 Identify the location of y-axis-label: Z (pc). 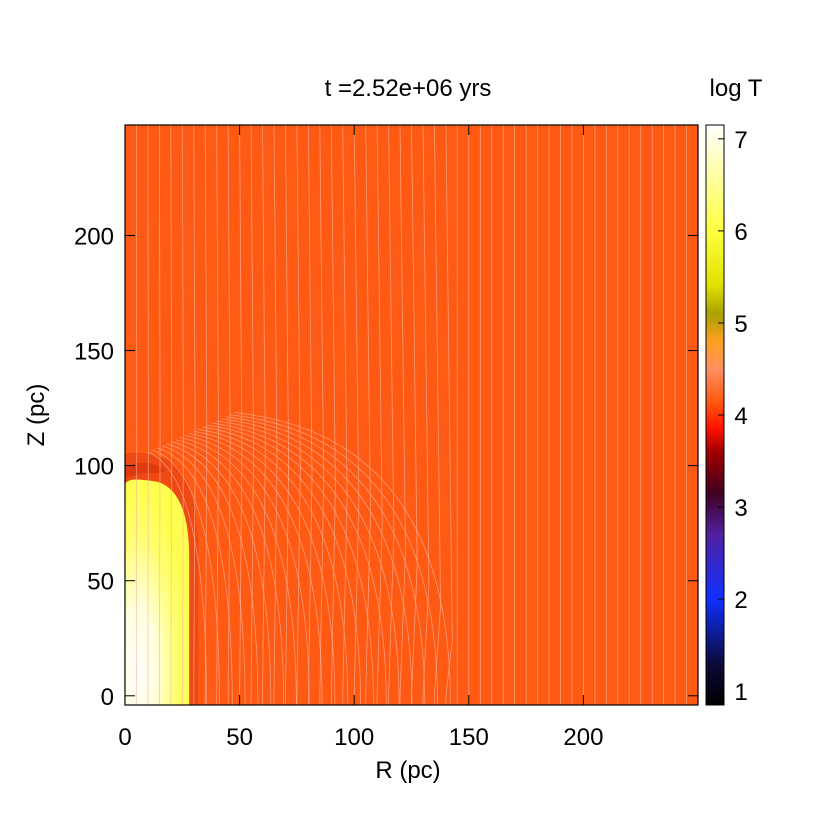
(36, 415).